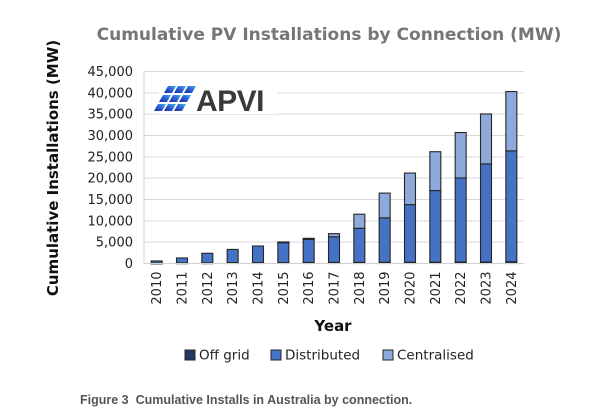  I want to click on bar-group-2016, so click(308, 251).